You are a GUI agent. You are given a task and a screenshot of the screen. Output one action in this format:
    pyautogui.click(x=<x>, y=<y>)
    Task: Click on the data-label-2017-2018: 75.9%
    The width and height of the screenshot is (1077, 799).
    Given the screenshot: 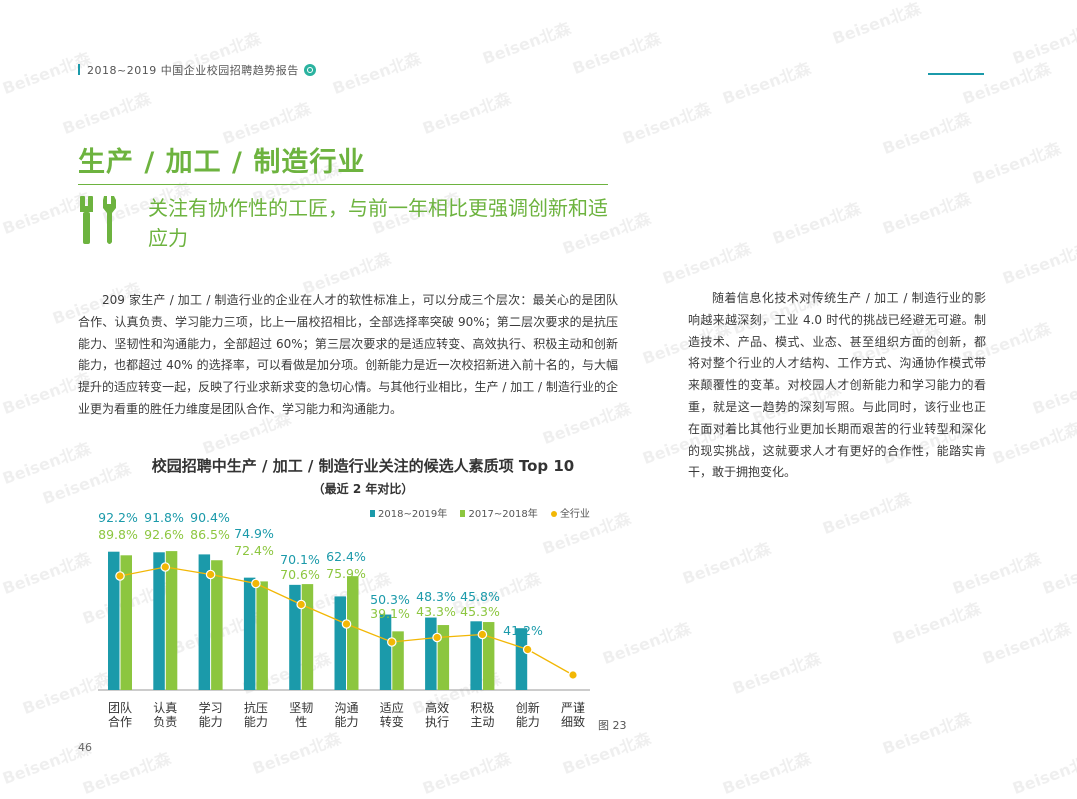 What is the action you would take?
    pyautogui.click(x=346, y=573)
    